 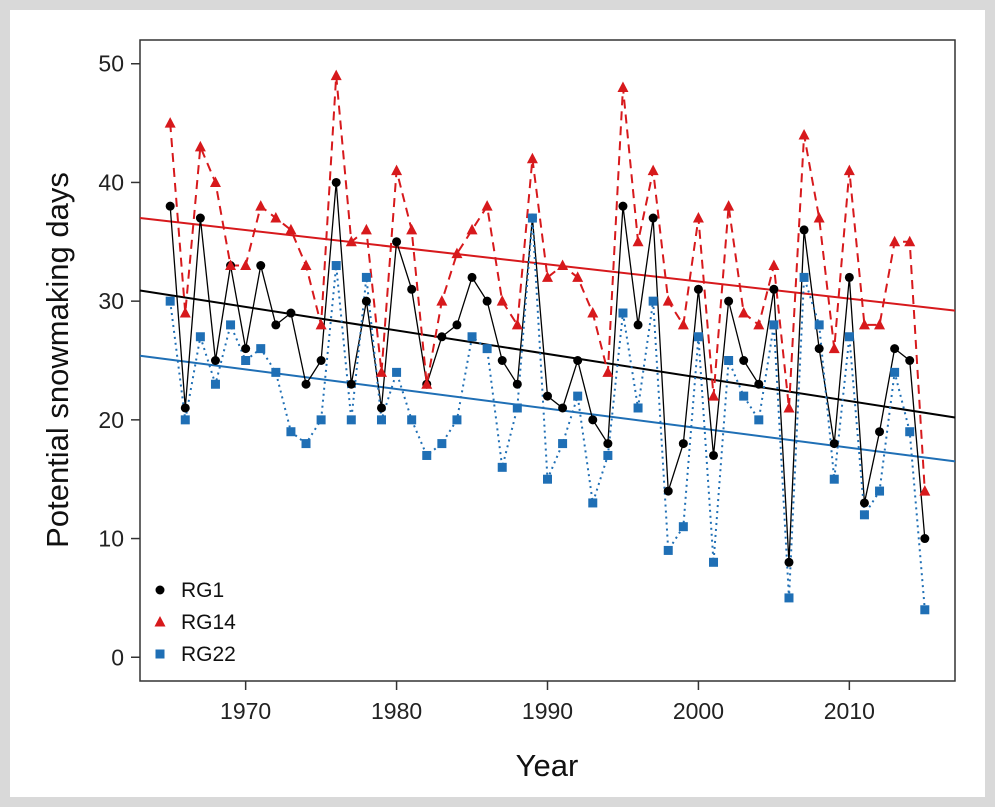 What do you see at coordinates (547, 702) in the screenshot?
I see `x-axis: 1970 1980 1990 2000 2010` at bounding box center [547, 702].